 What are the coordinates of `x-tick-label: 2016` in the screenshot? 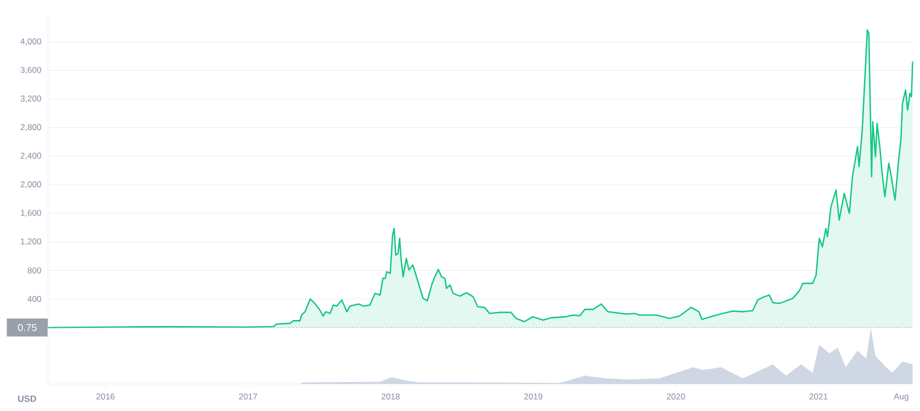 It's located at (105, 397).